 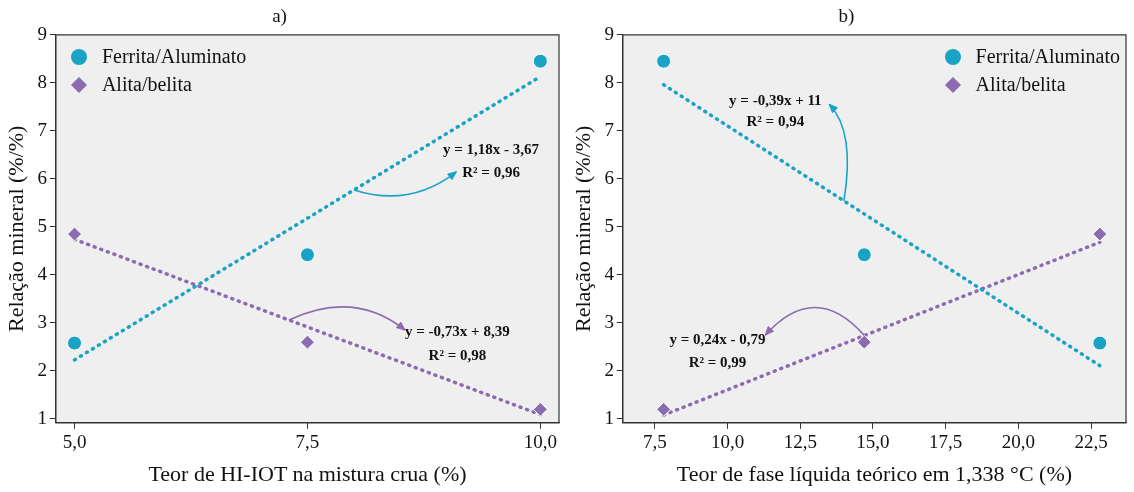 I want to click on annotation: y = -0,39x + 11, so click(x=775, y=99).